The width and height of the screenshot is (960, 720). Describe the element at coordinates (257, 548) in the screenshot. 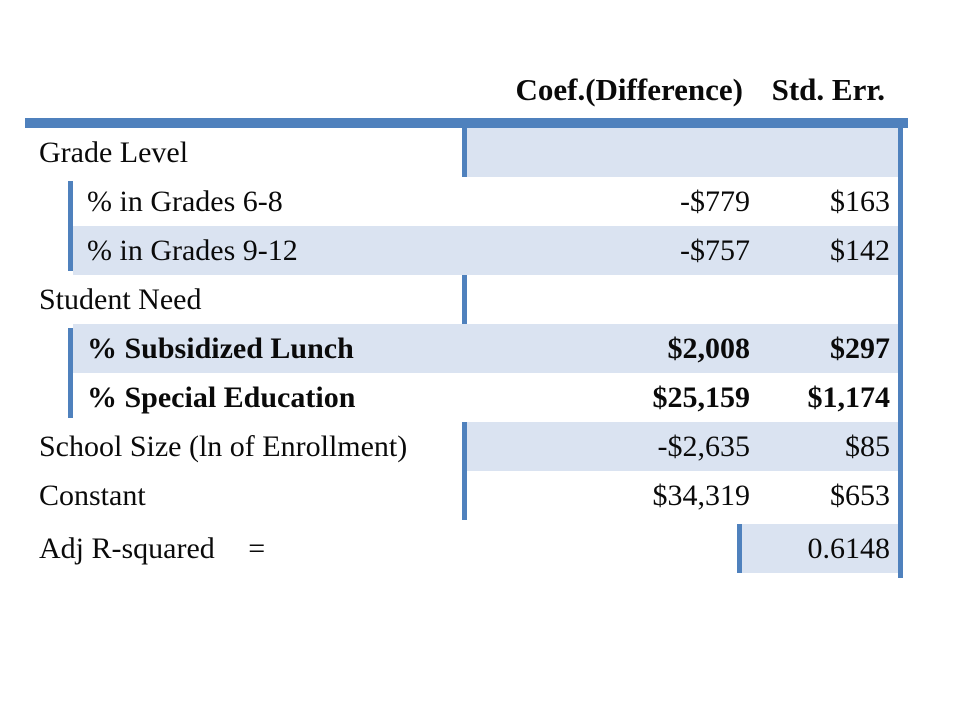

I see `equals-sign: =` at that location.